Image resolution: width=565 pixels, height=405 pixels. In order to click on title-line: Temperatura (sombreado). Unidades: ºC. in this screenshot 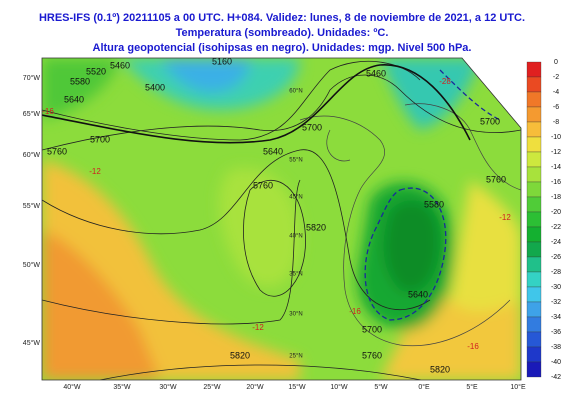, I will do `click(282, 33)`.